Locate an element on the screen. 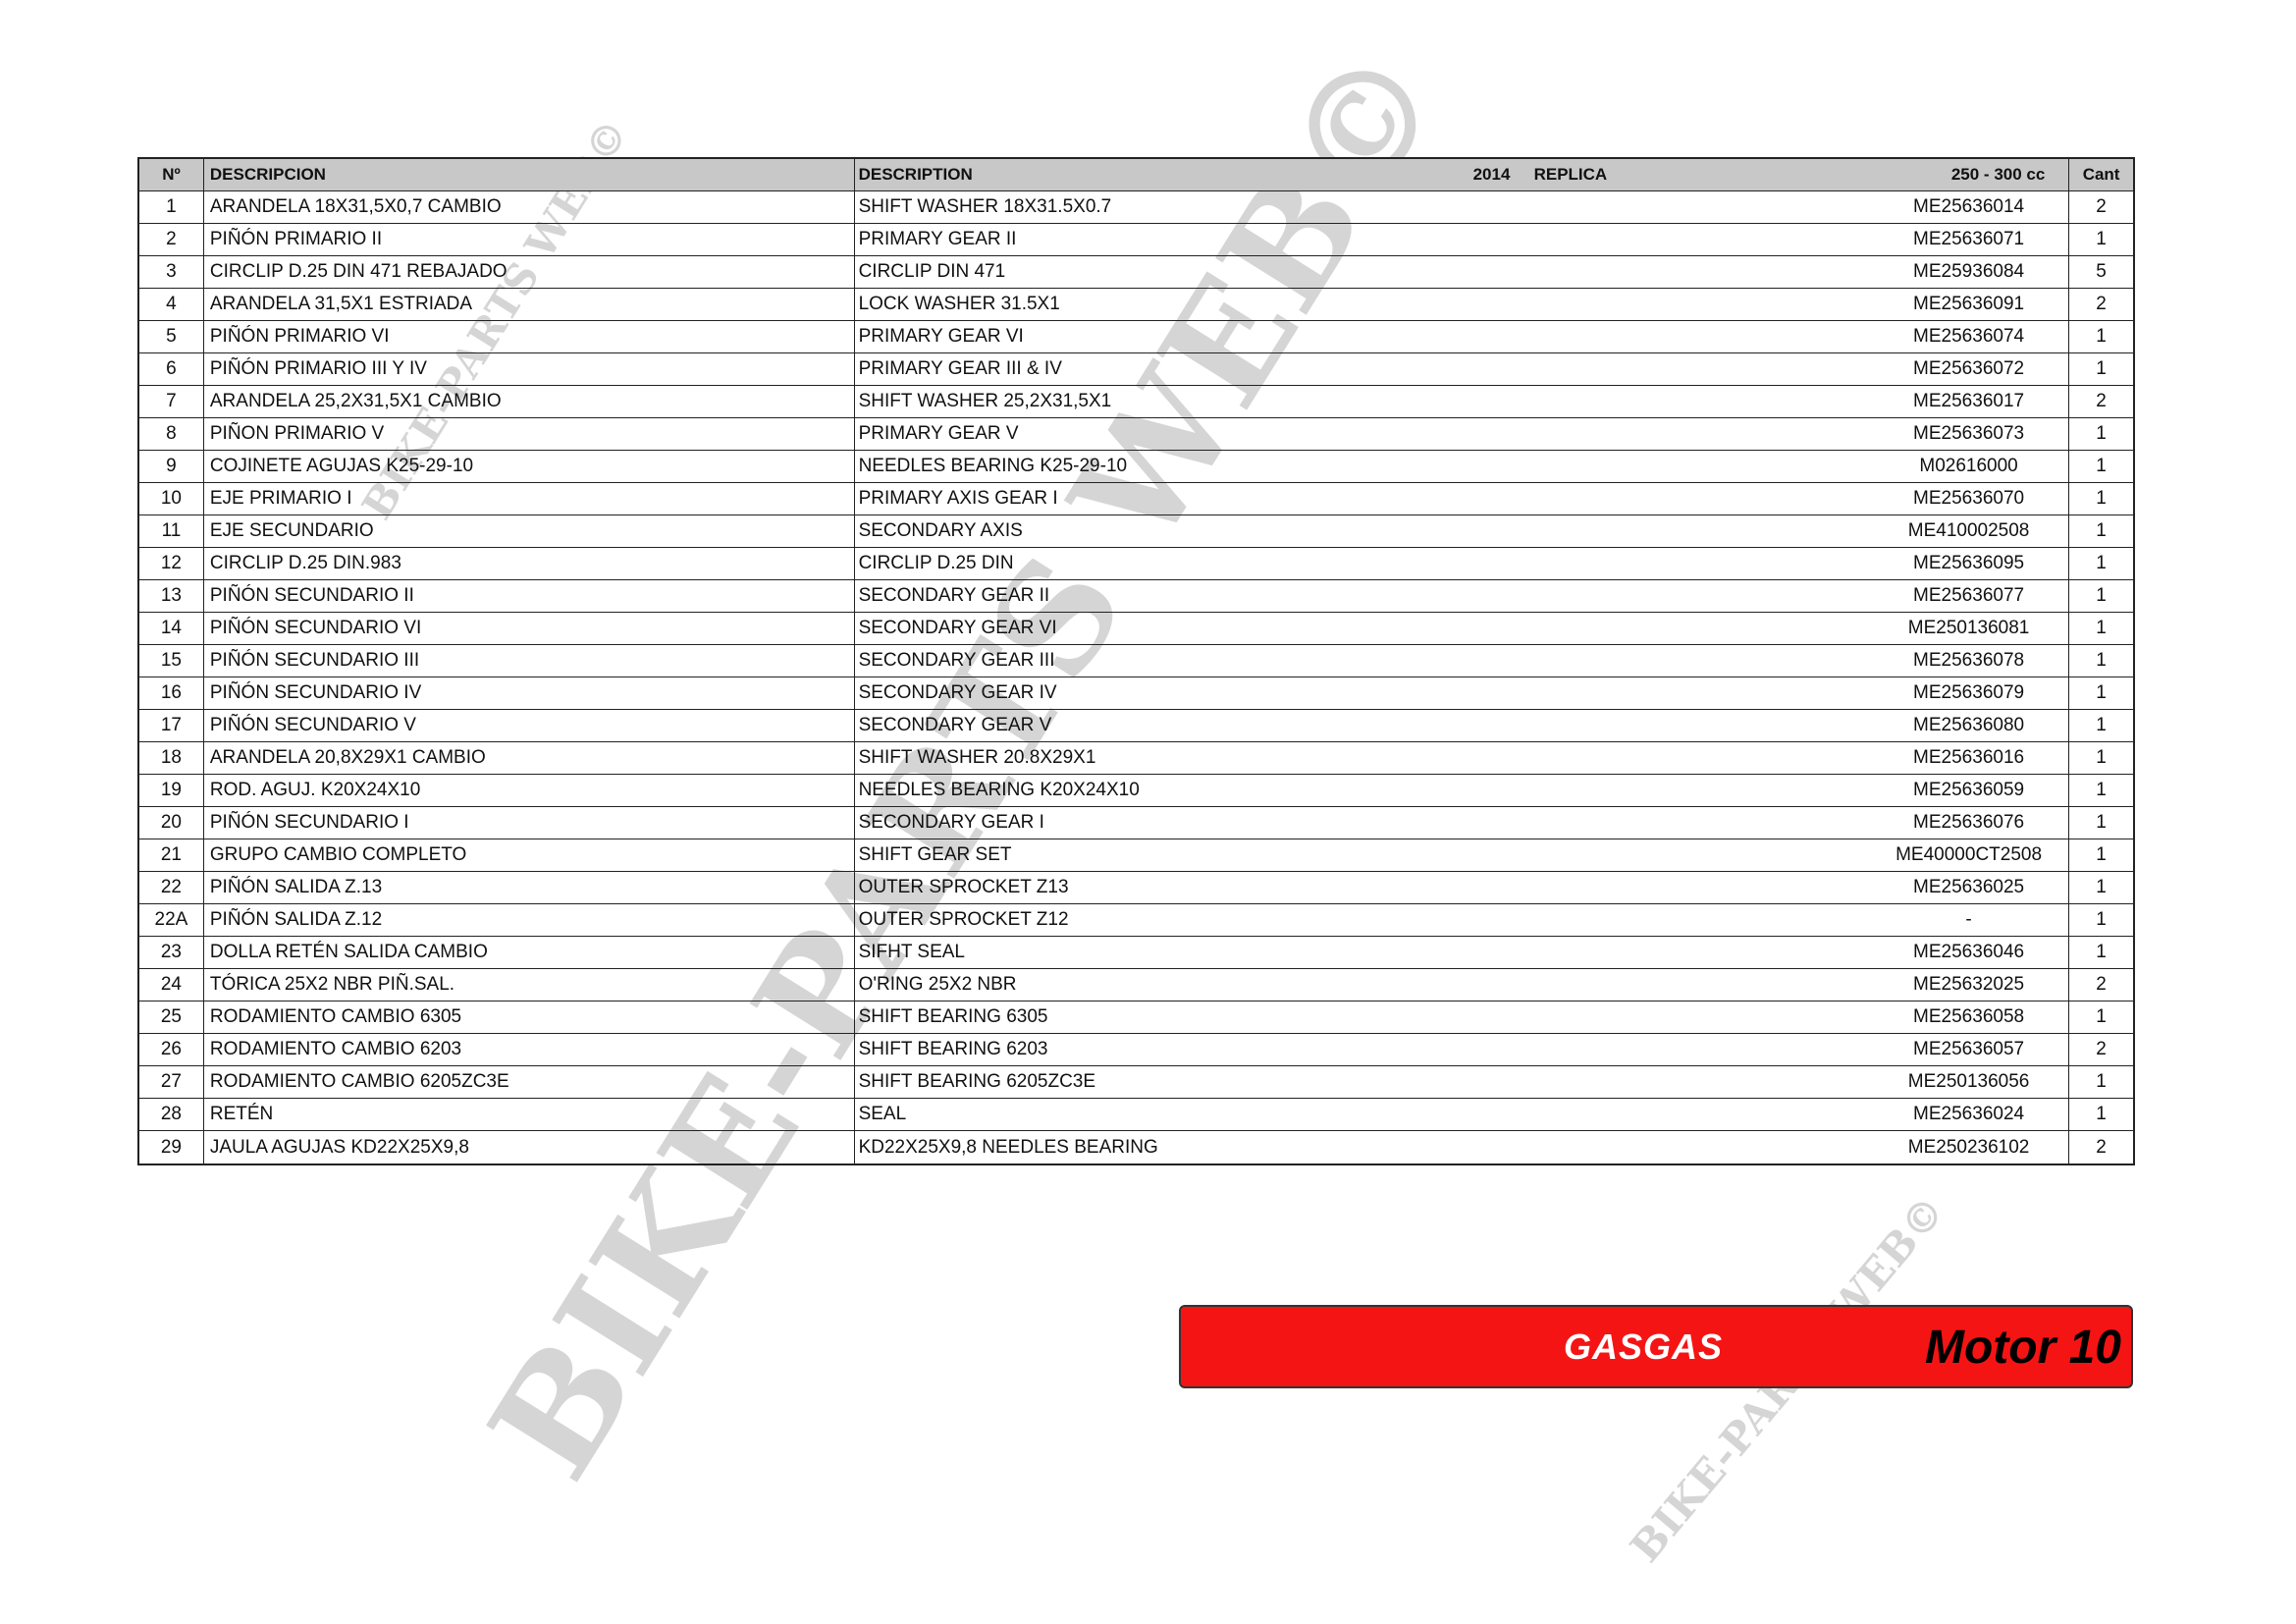 The height and width of the screenshot is (1624, 2296). row-part-number: ME25636057 is located at coordinates (1969, 1049).